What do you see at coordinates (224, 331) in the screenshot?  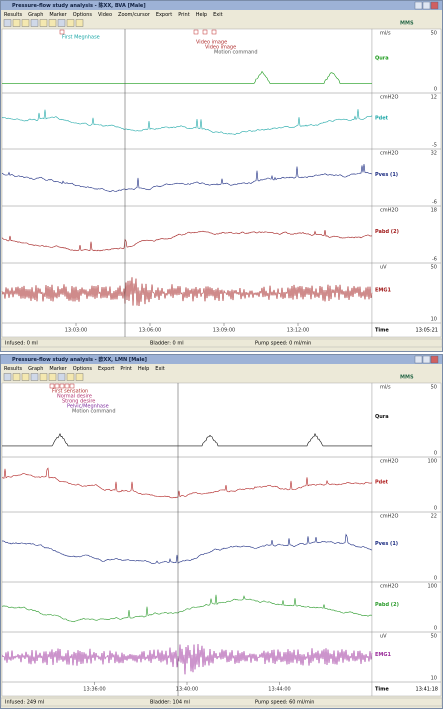 I see `time-tick-label: 13:09:00` at bounding box center [224, 331].